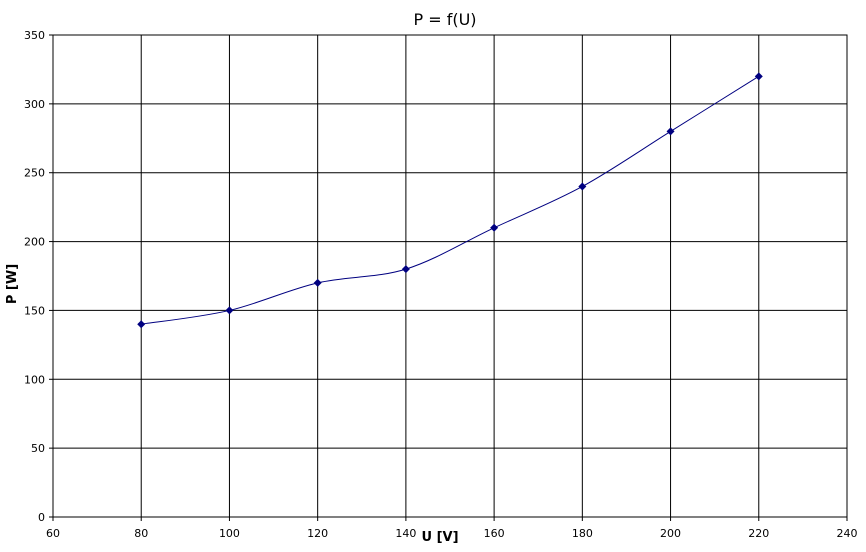 The height and width of the screenshot is (552, 866). I want to click on x-tick-label: 100, so click(229, 533).